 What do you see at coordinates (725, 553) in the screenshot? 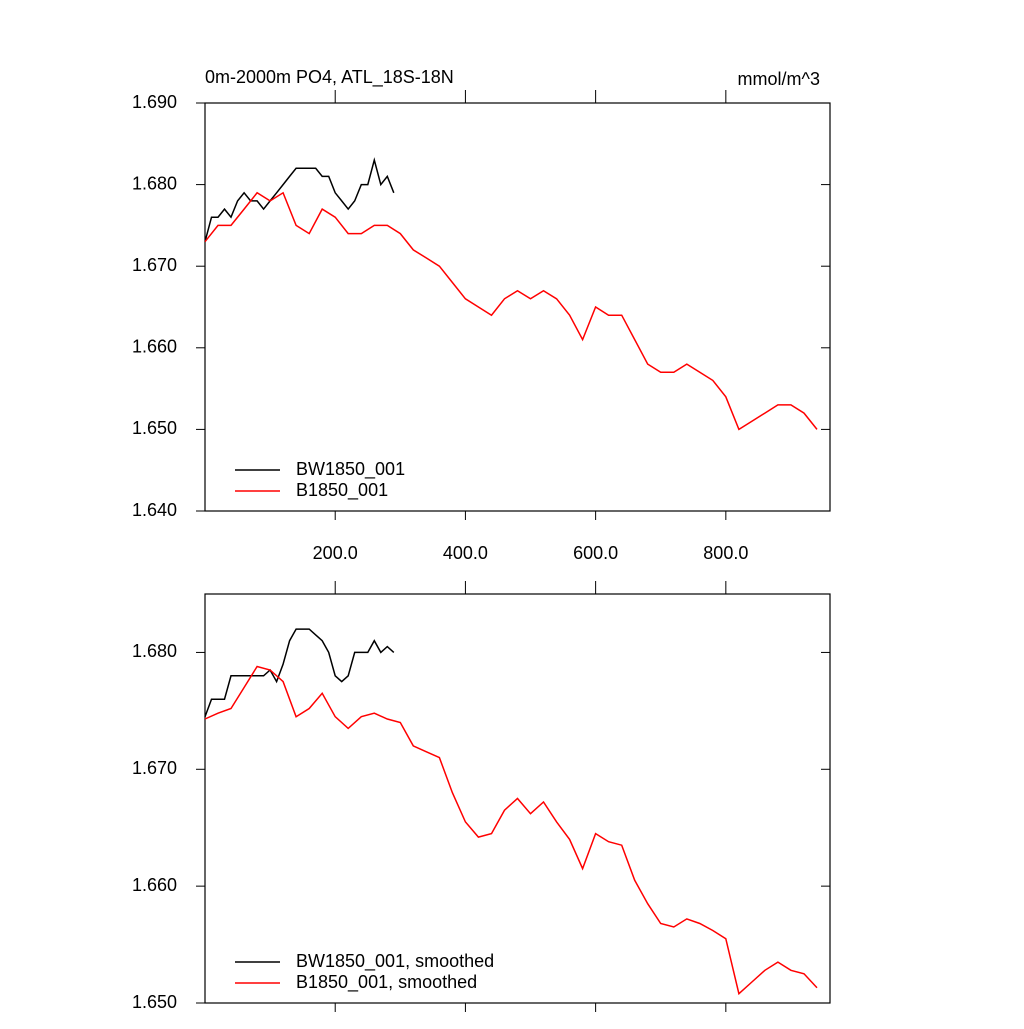
I see `x-tick-label: 800.0` at bounding box center [725, 553].